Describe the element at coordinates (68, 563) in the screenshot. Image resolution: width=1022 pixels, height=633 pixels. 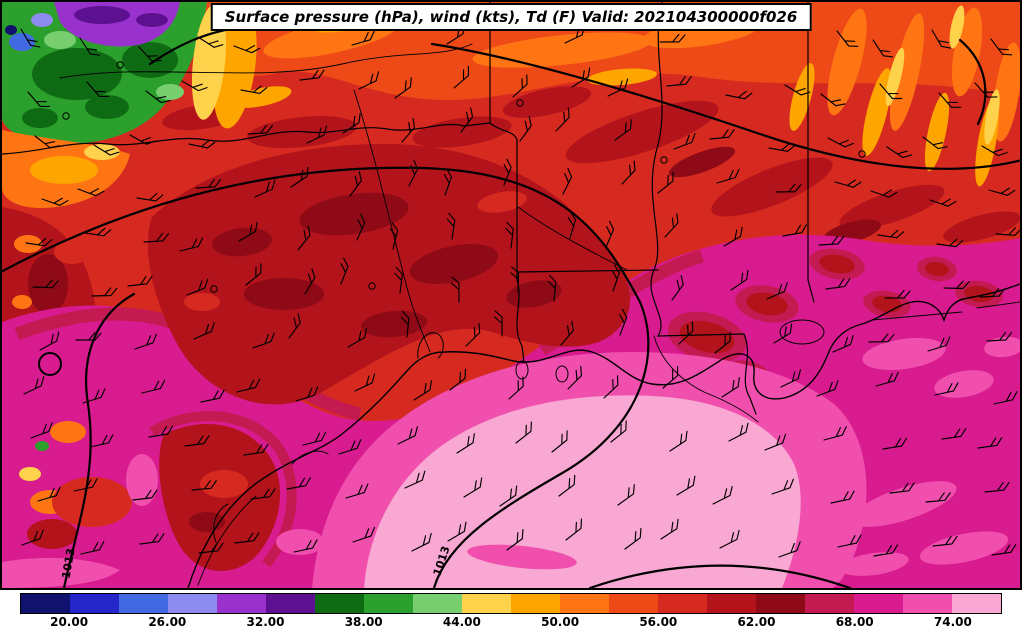
I see `contour-label: 1013` at that location.